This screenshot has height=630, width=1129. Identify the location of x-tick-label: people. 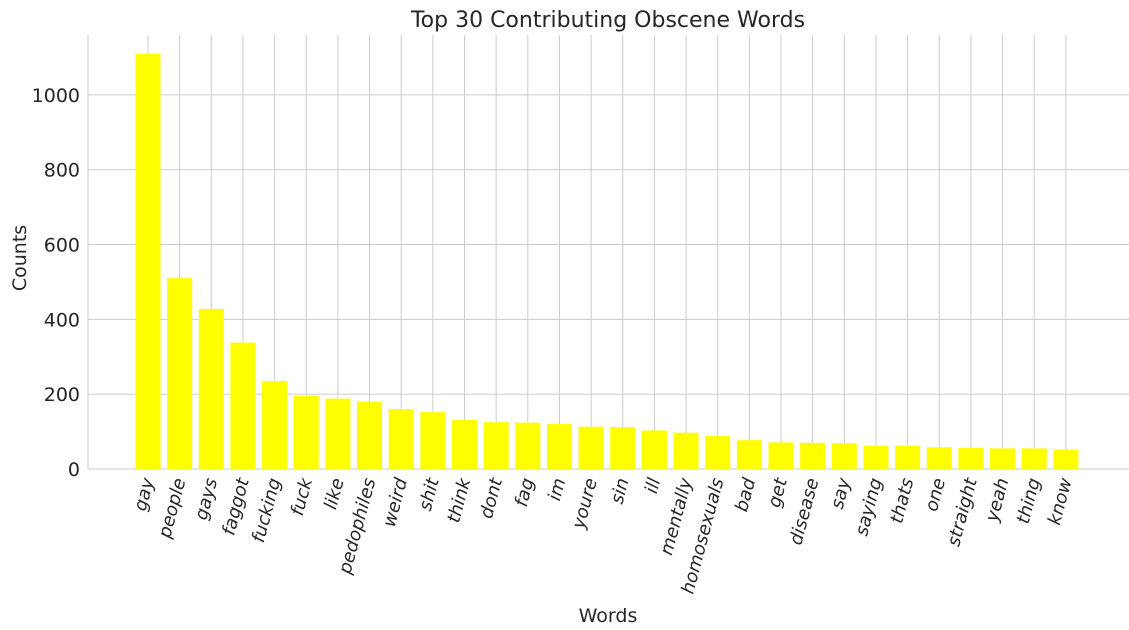
(172, 508).